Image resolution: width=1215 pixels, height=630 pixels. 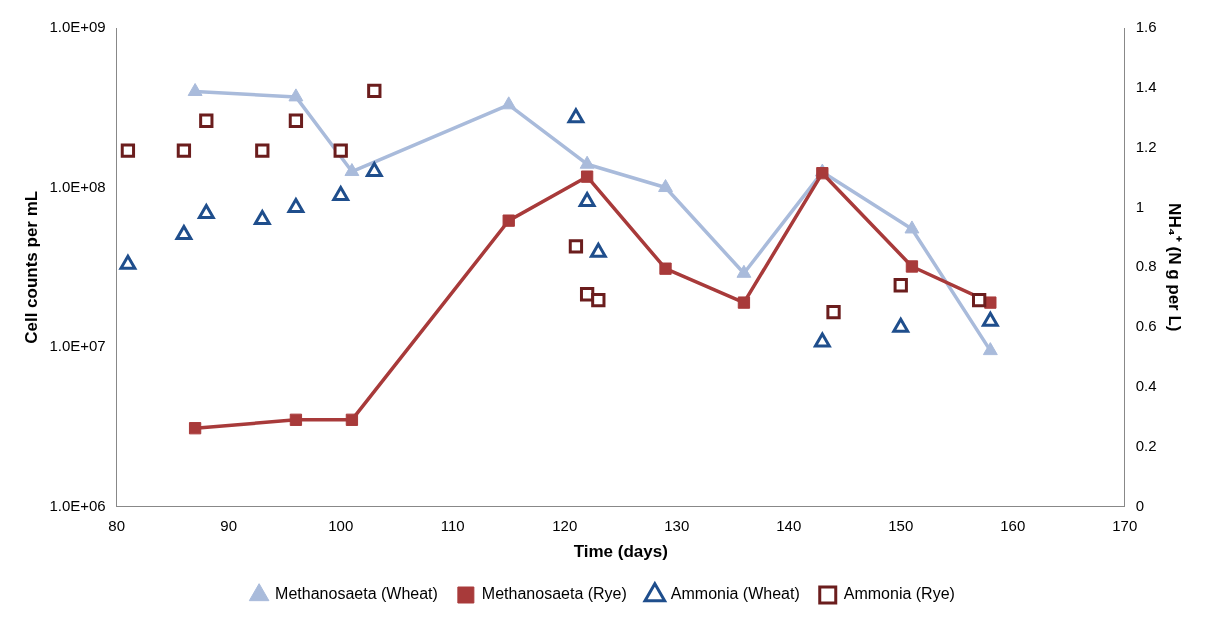 I want to click on x-tick-label: 150, so click(x=901, y=525).